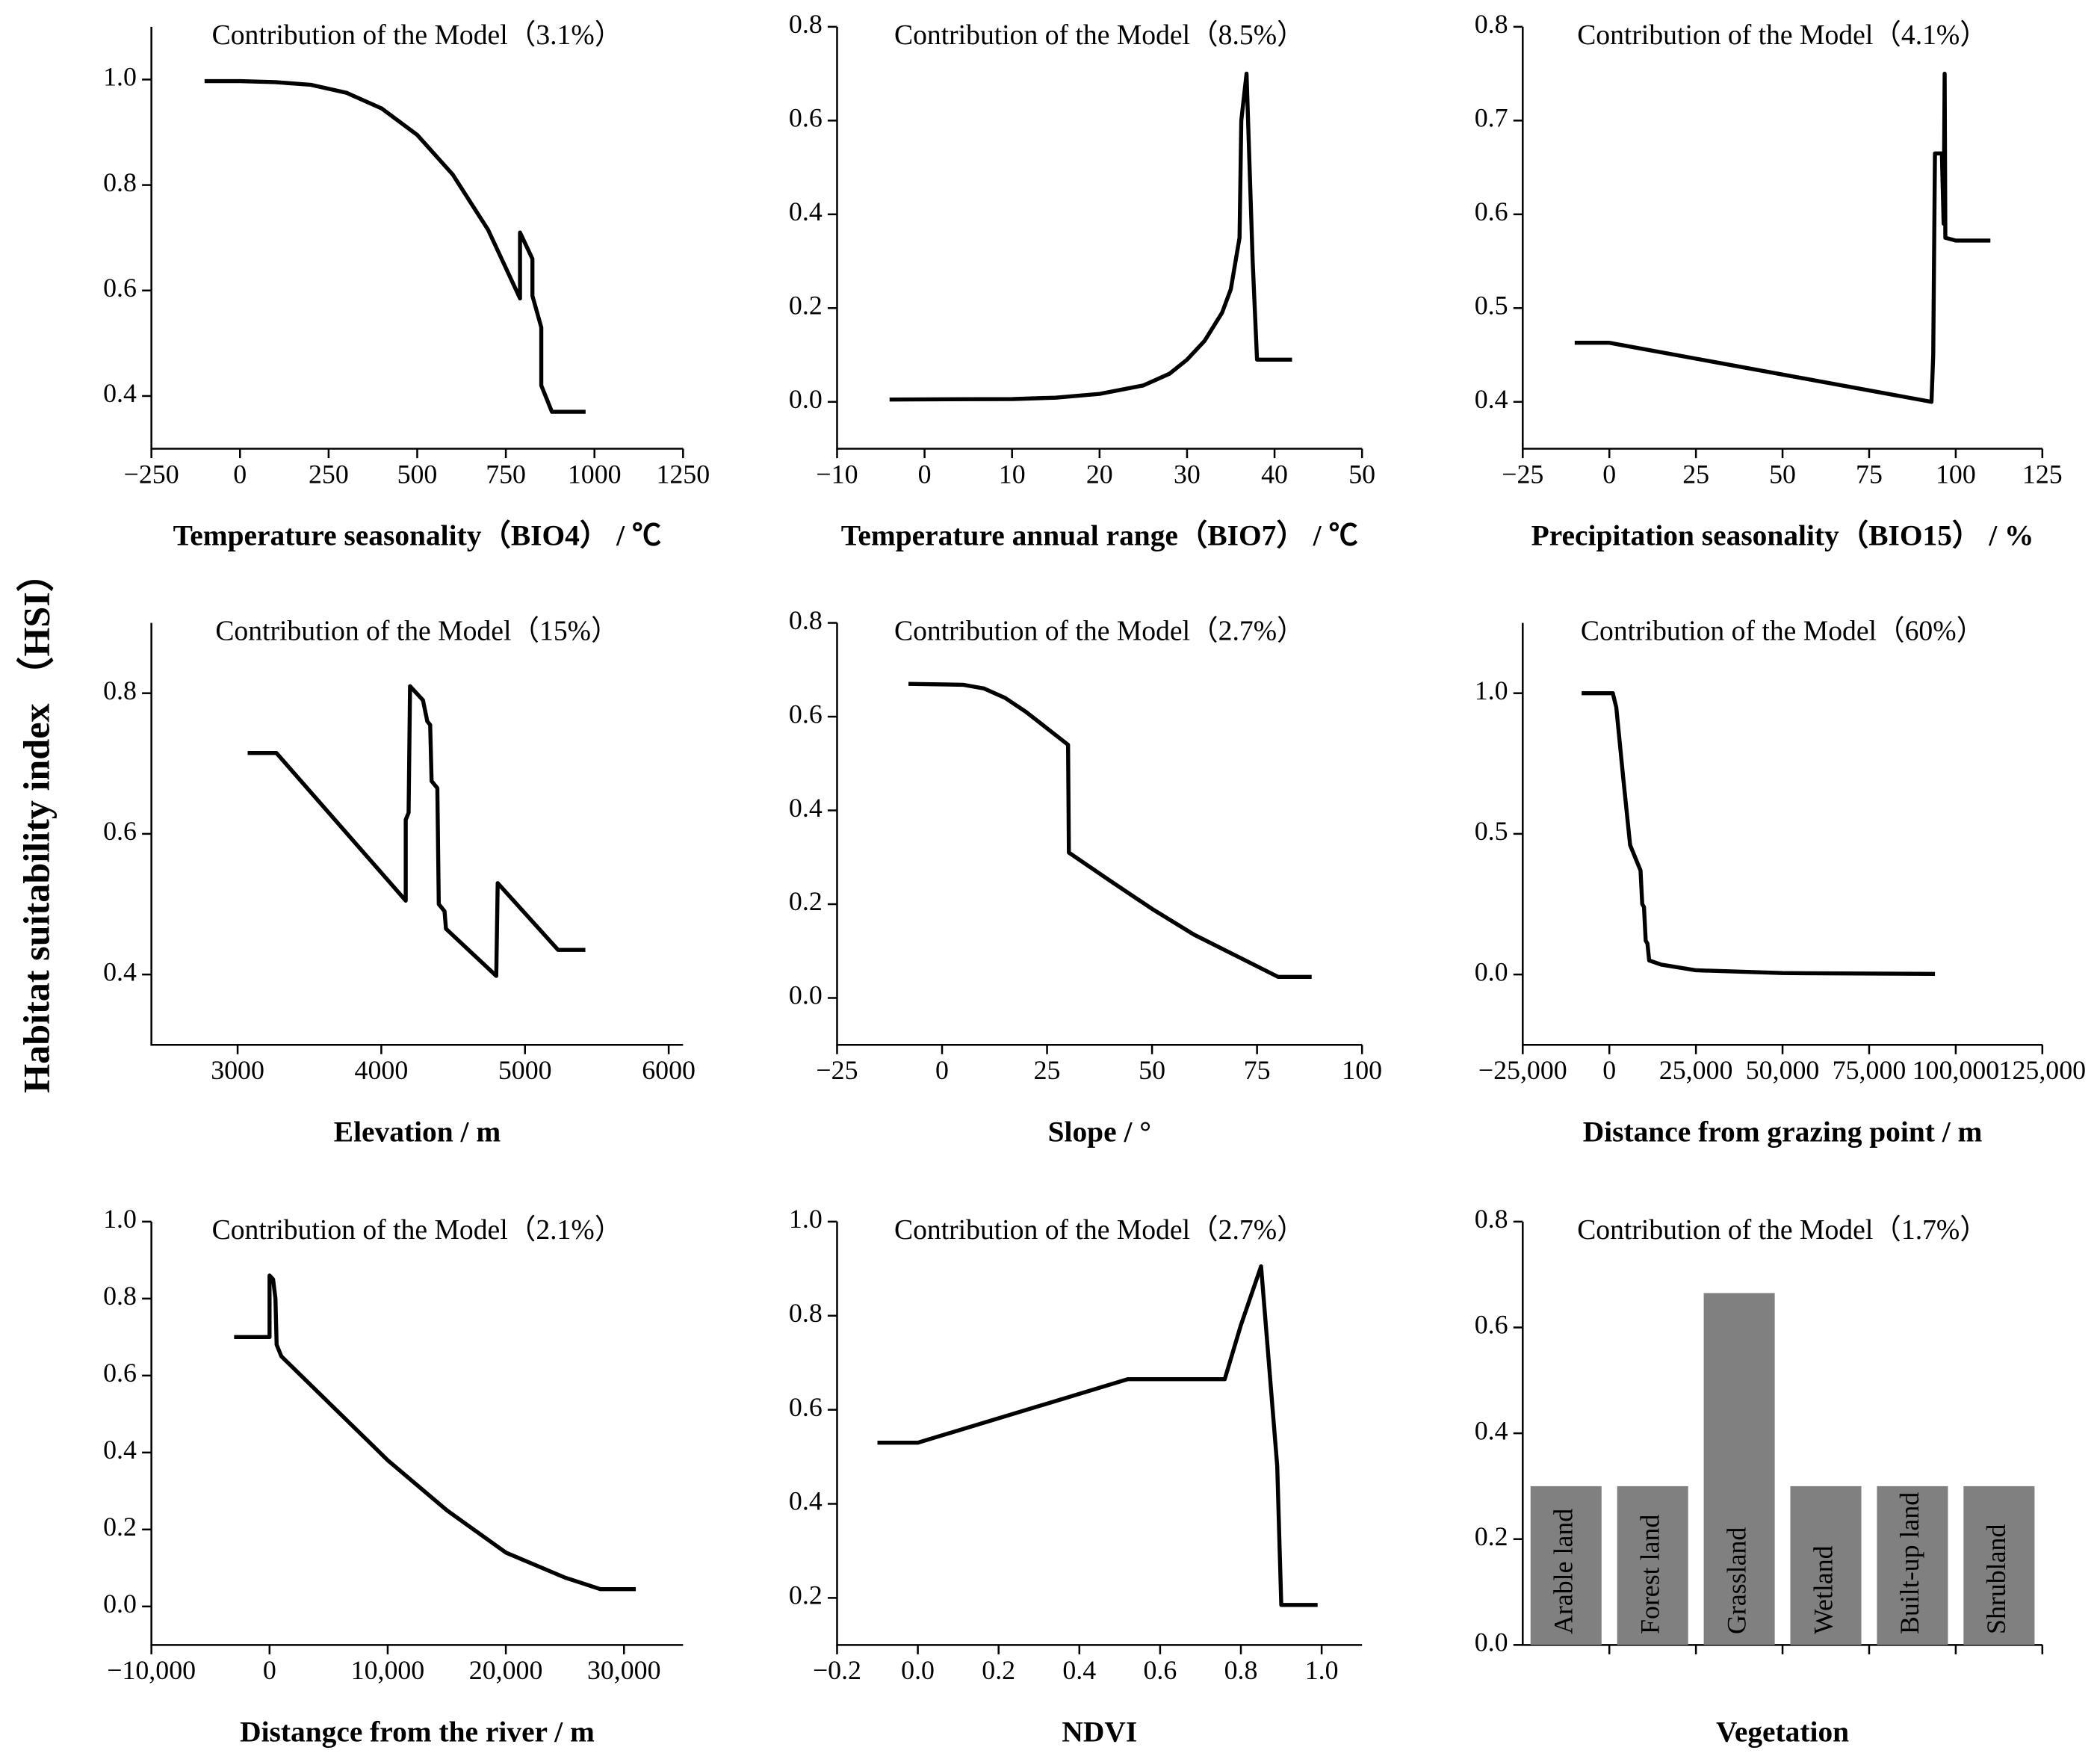 The image size is (2100, 1762). Describe the element at coordinates (1563, 1571) in the screenshot. I see `category-label: Arable land` at that location.